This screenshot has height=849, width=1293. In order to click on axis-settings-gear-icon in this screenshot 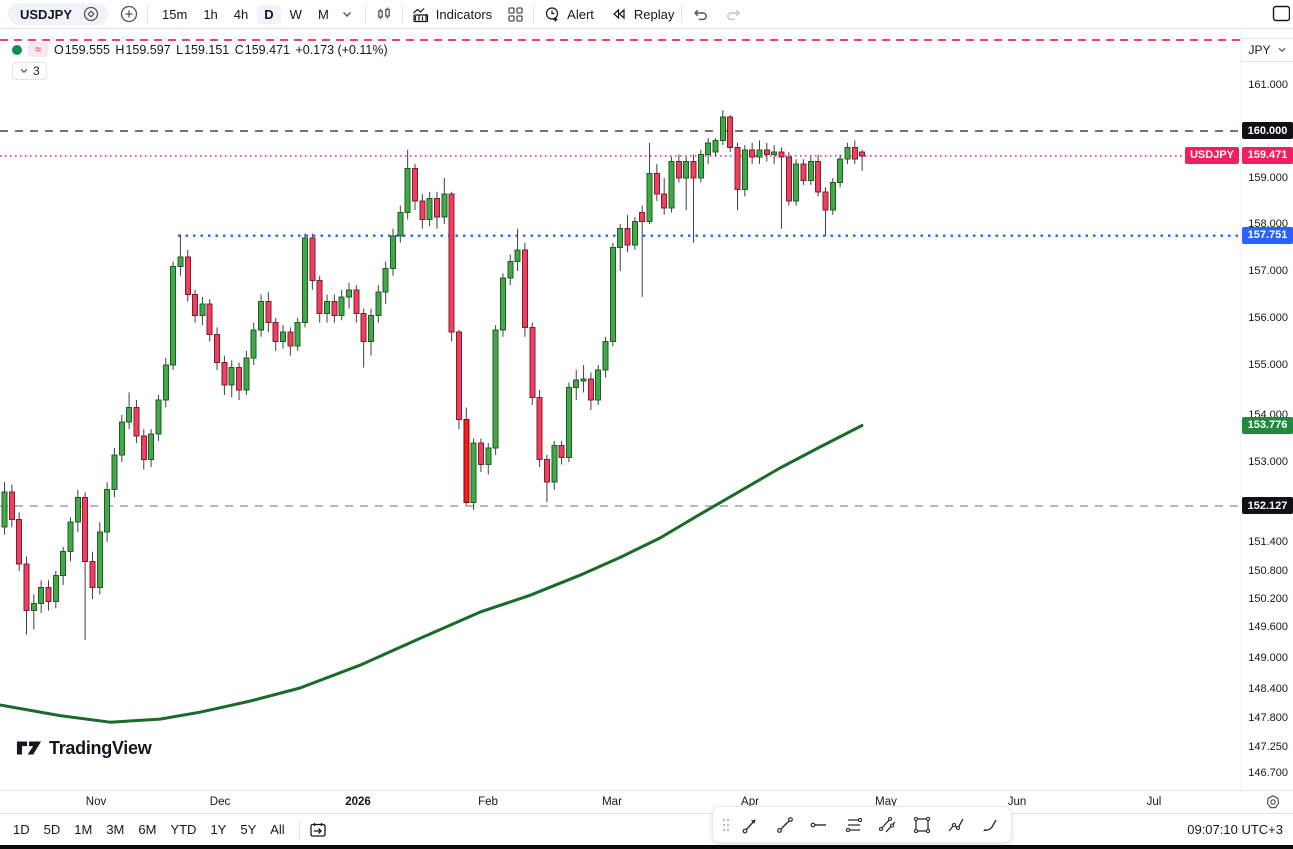, I will do `click(1273, 802)`.